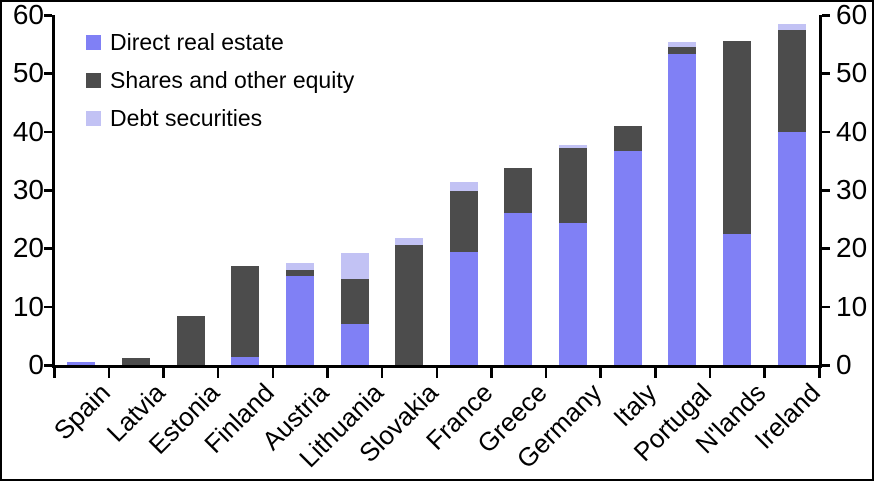 The height and width of the screenshot is (481, 874). I want to click on bar-segment-direct-real-estate-lithuania, so click(354, 344).